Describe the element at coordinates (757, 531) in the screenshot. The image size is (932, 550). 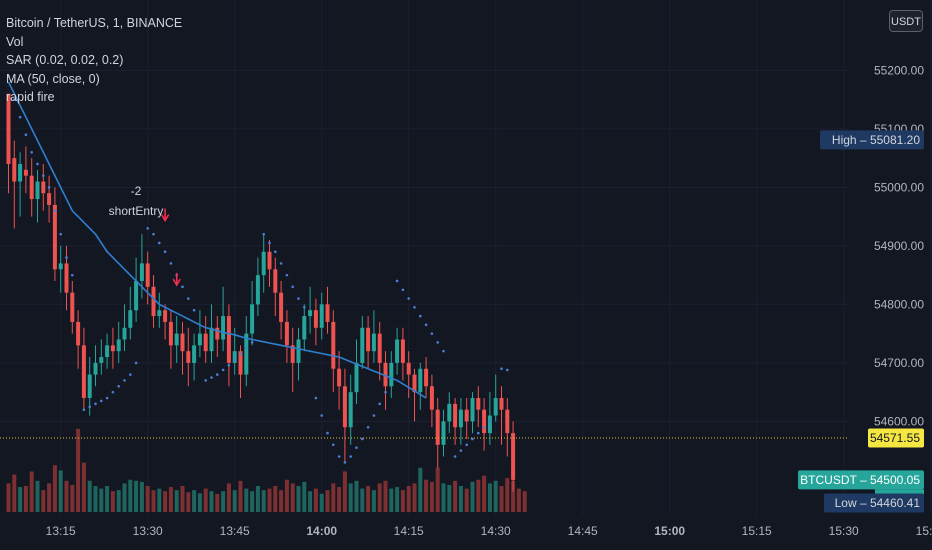
I see `time-tick-label: 15:15` at that location.